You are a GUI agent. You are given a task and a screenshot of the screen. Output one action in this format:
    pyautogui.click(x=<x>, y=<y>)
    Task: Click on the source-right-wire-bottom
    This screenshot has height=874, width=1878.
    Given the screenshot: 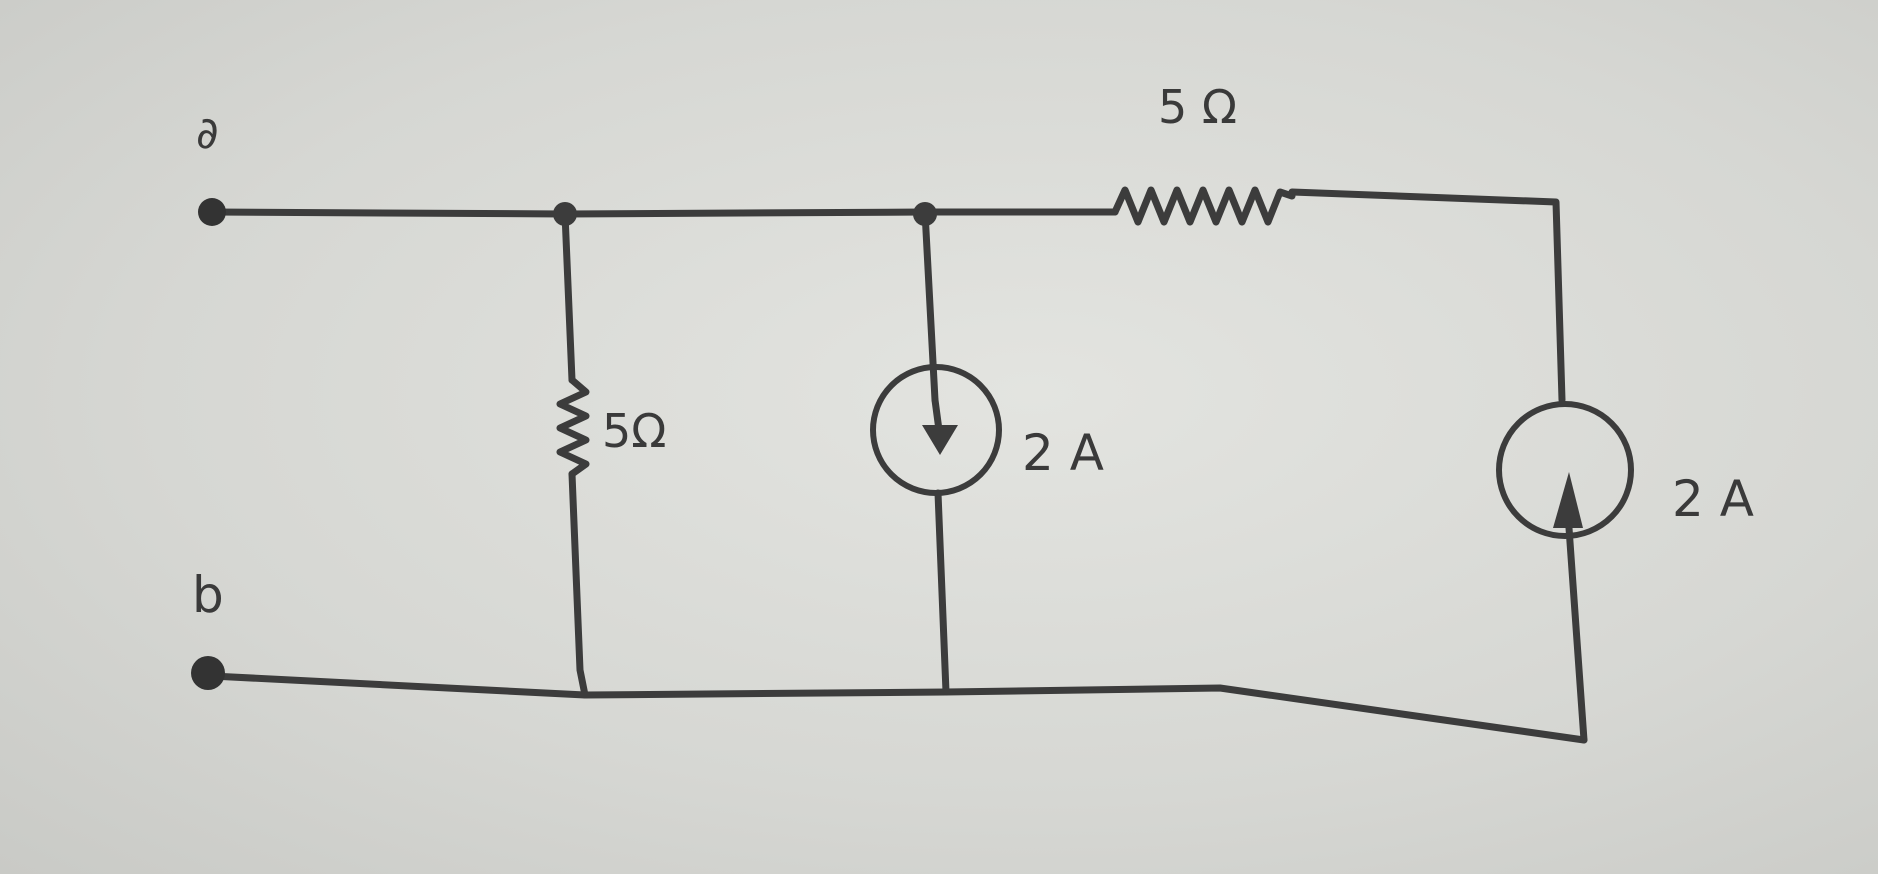 What is the action you would take?
    pyautogui.click(x=1576, y=634)
    